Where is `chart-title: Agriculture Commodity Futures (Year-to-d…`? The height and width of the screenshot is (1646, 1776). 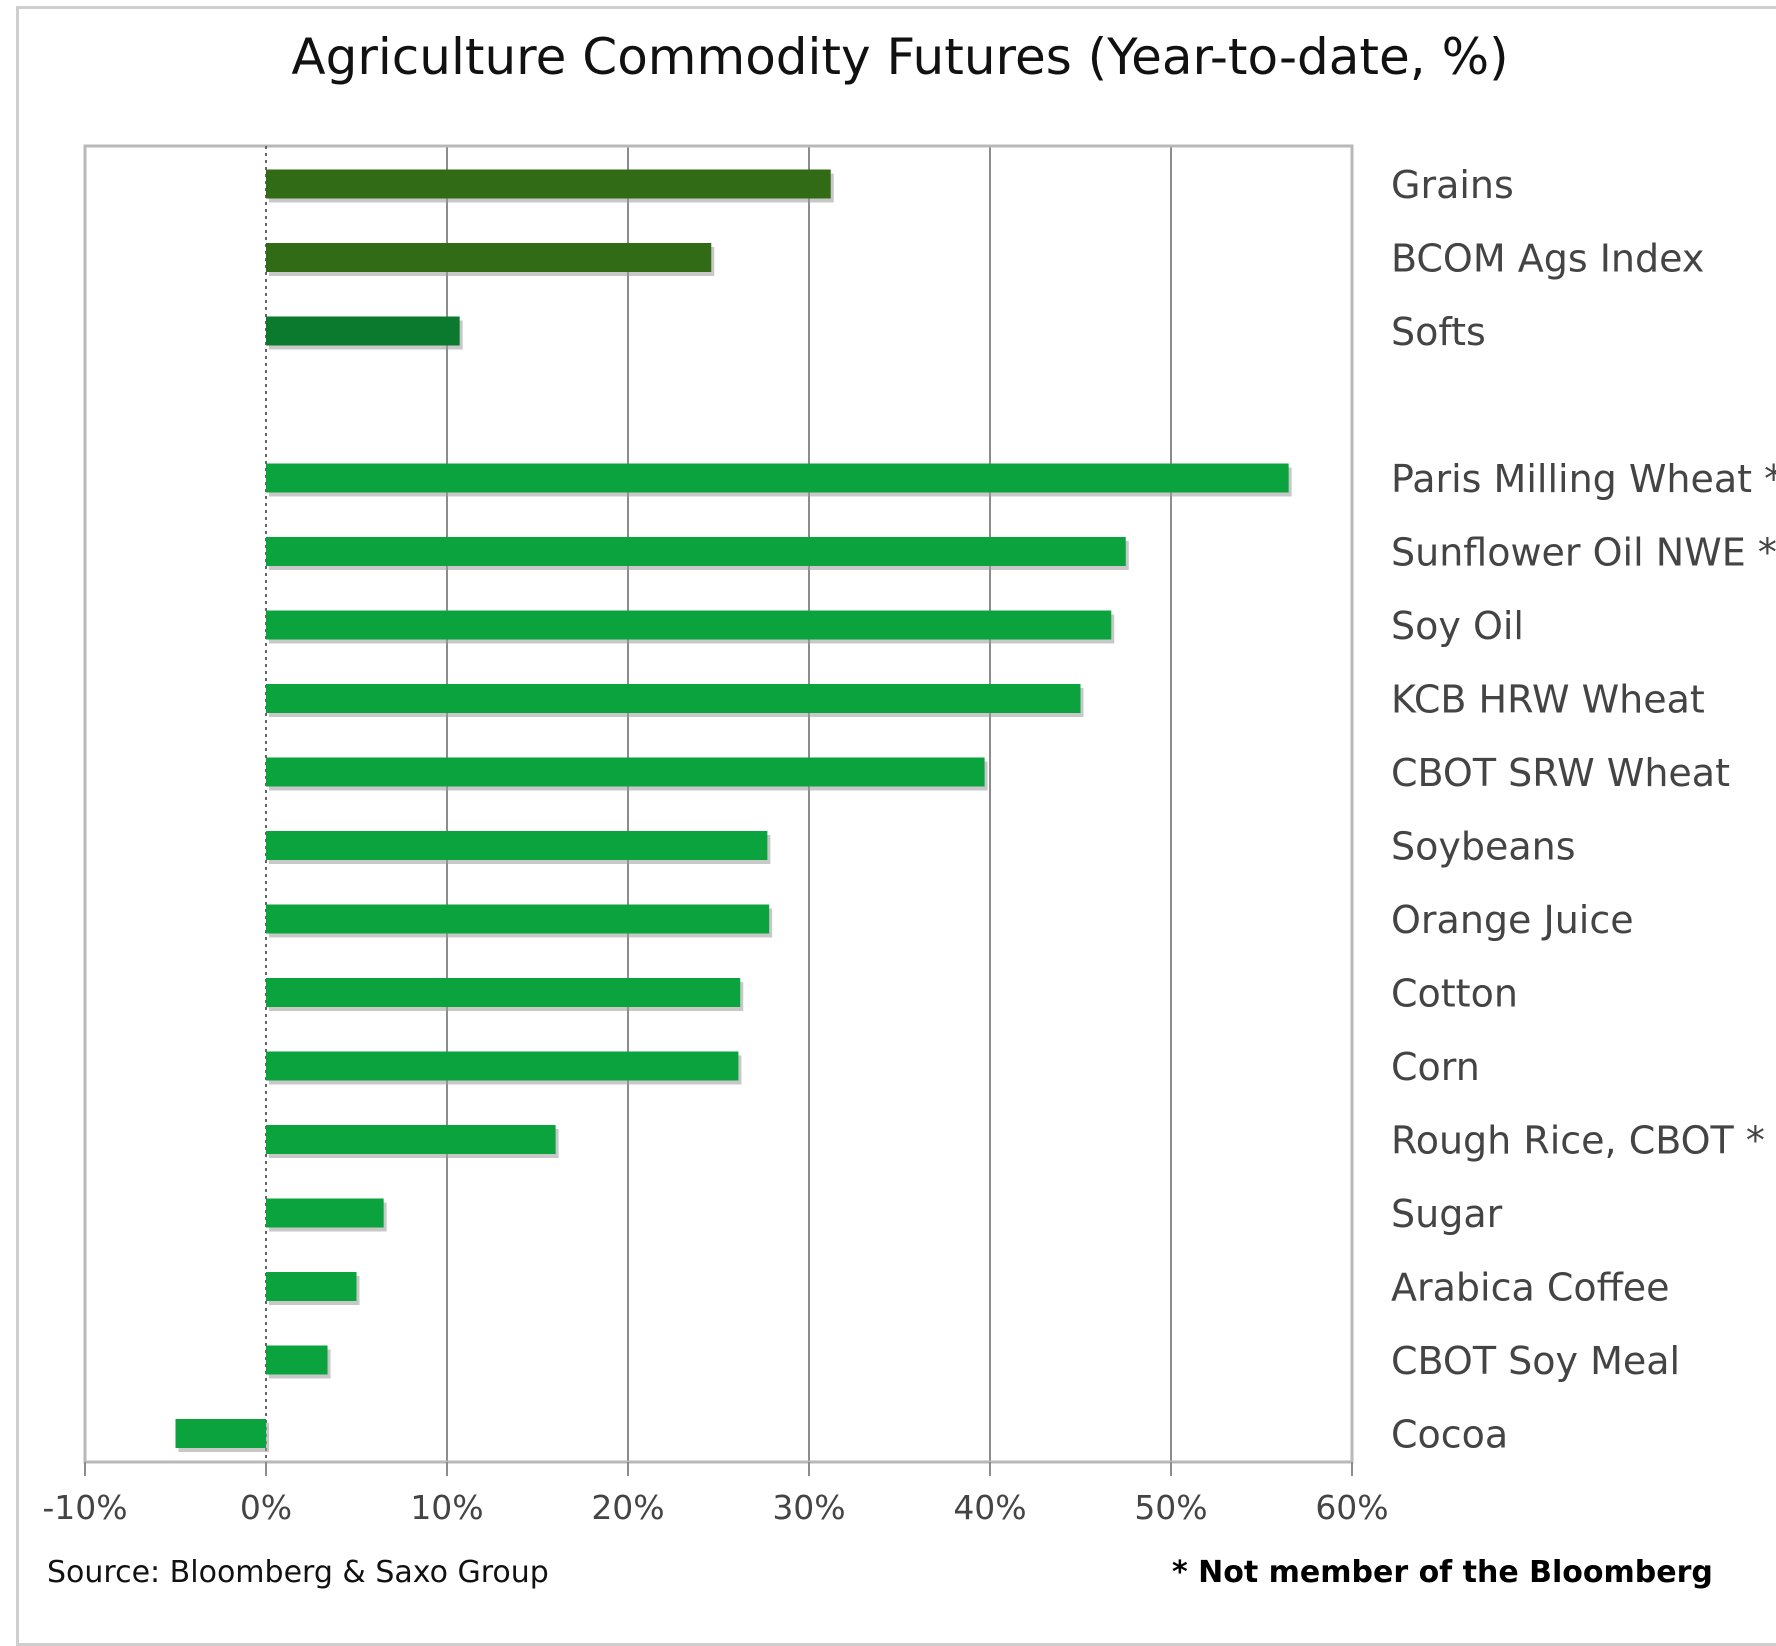 chart-title: Agriculture Commodity Futures (Year-to-d… is located at coordinates (899, 57).